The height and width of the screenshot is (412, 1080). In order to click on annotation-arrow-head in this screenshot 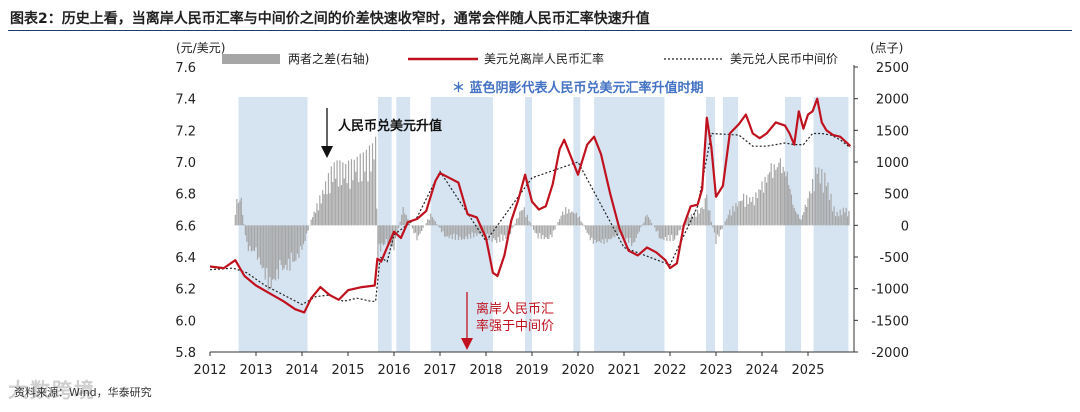, I will do `click(327, 152)`.